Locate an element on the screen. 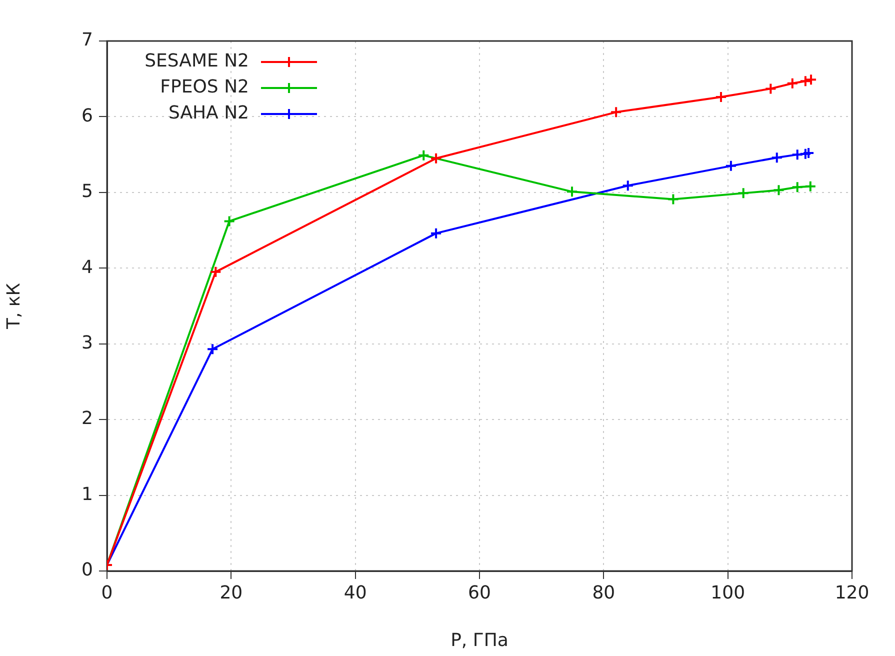  y-tick-label: 2 is located at coordinates (87, 419).